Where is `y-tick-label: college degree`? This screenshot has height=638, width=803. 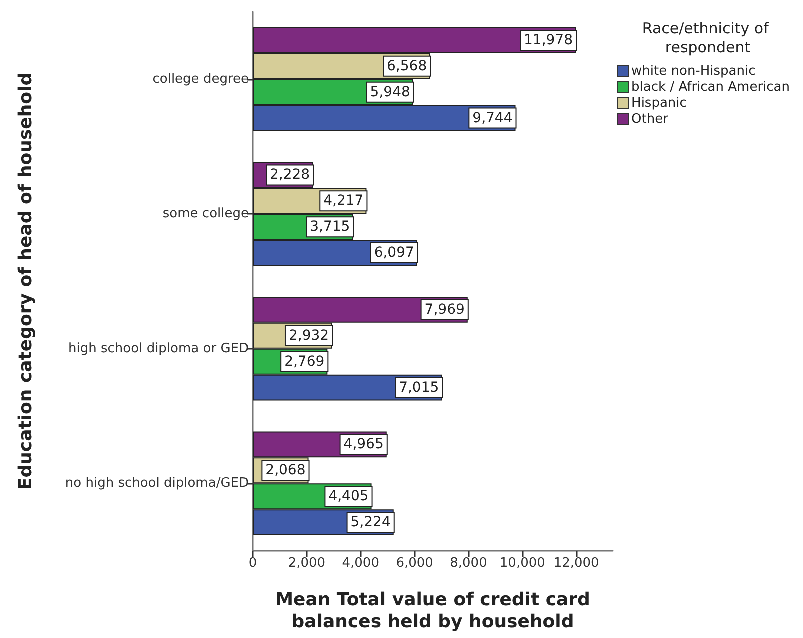 y-tick-label: college degree is located at coordinates (200, 79).